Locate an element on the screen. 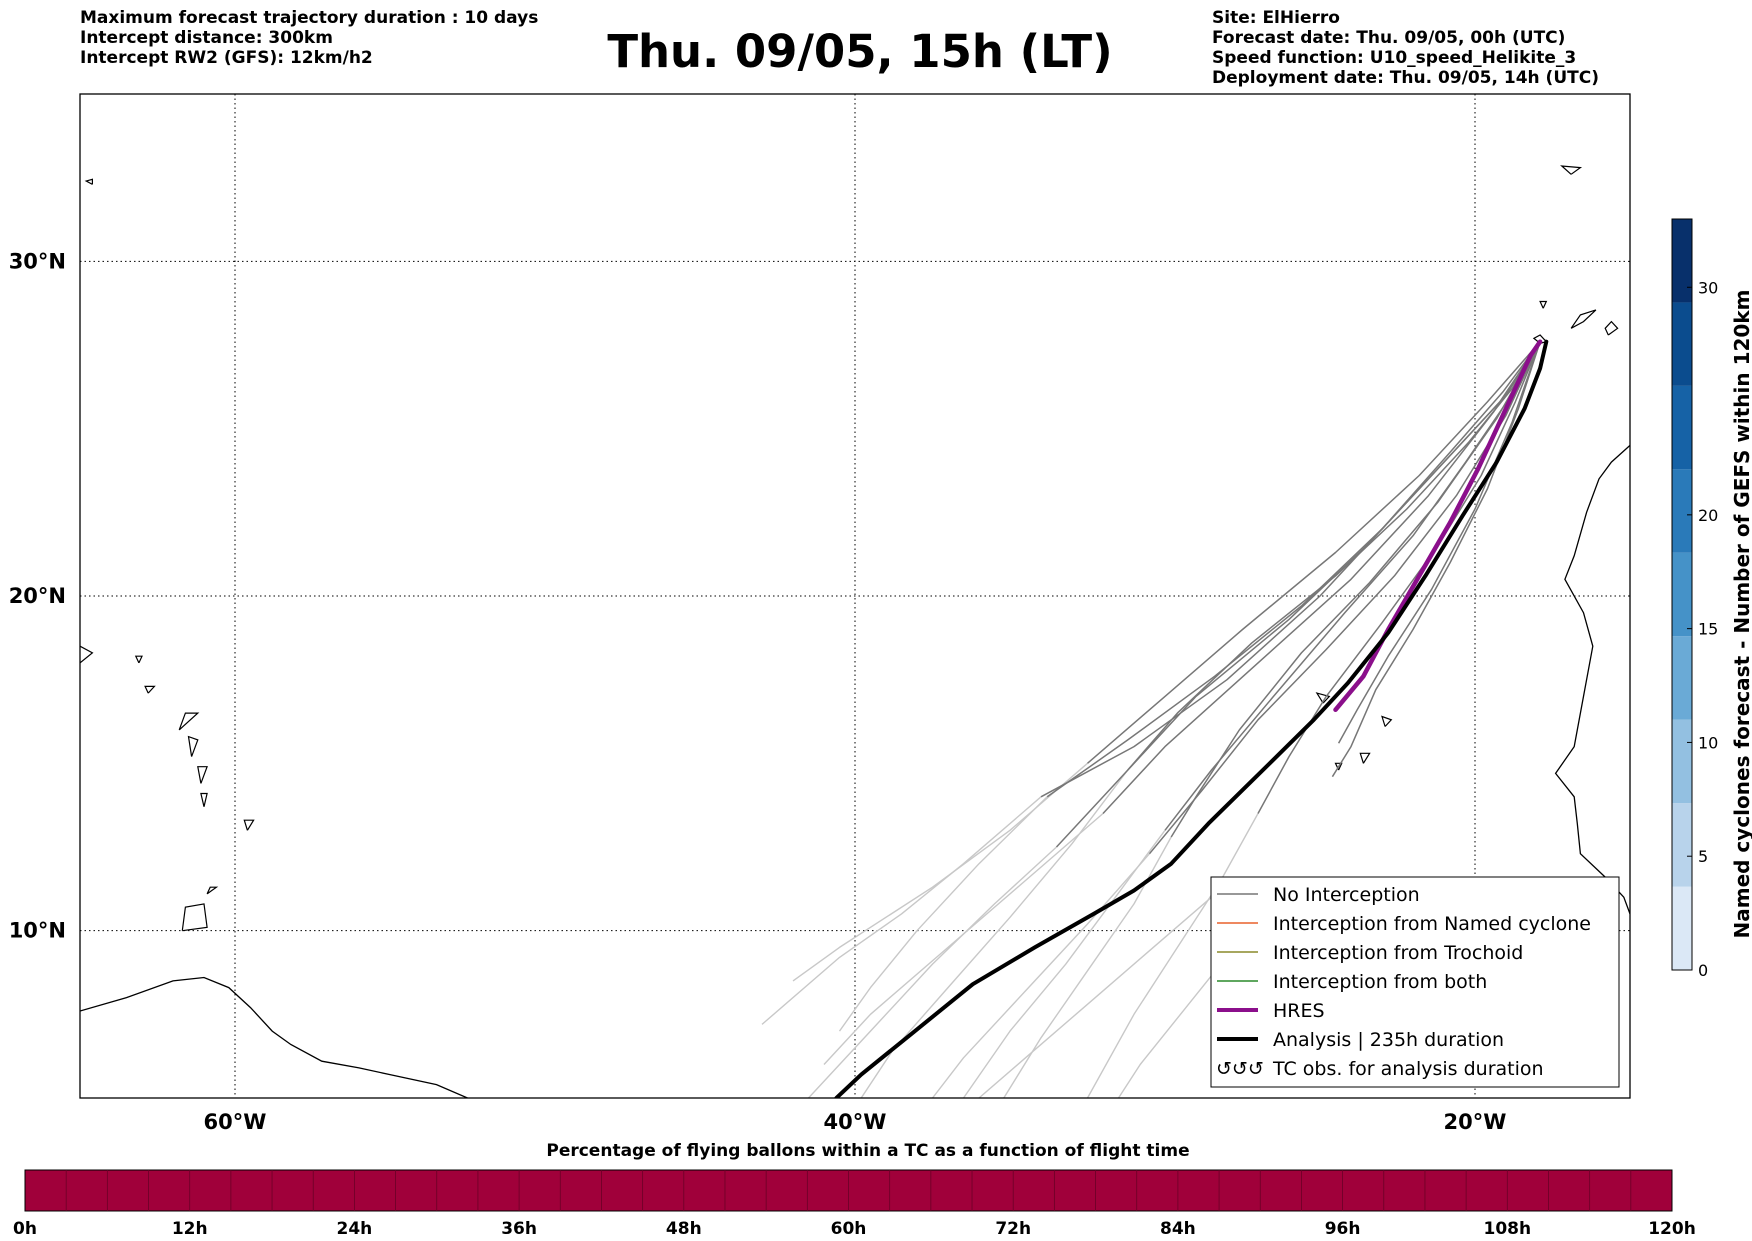 This screenshot has height=1241, width=1752. tc-obs-symbol: ↺↺↺ is located at coordinates (1240, 1069).